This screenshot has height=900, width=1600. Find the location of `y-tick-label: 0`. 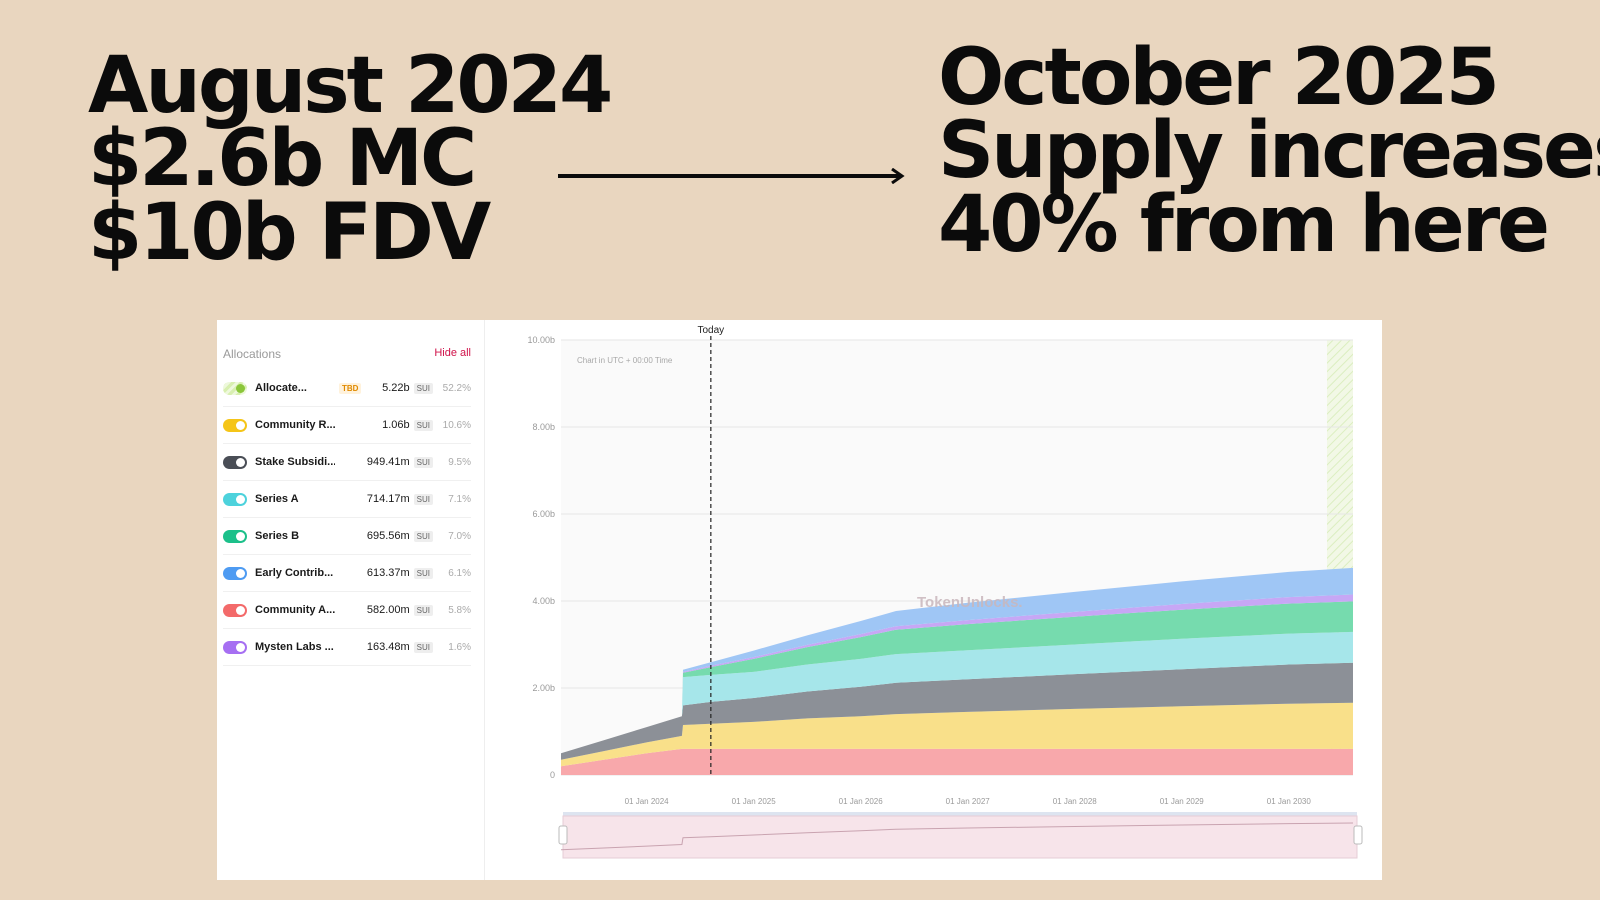

y-tick-label: 0 is located at coordinates (552, 775).